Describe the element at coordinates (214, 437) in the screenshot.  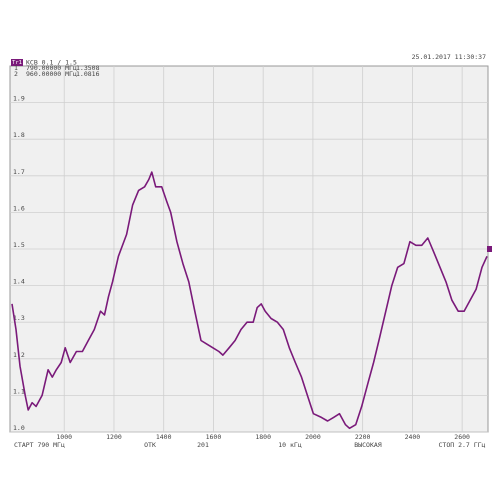
I see `x-tick-label: 1600` at that location.